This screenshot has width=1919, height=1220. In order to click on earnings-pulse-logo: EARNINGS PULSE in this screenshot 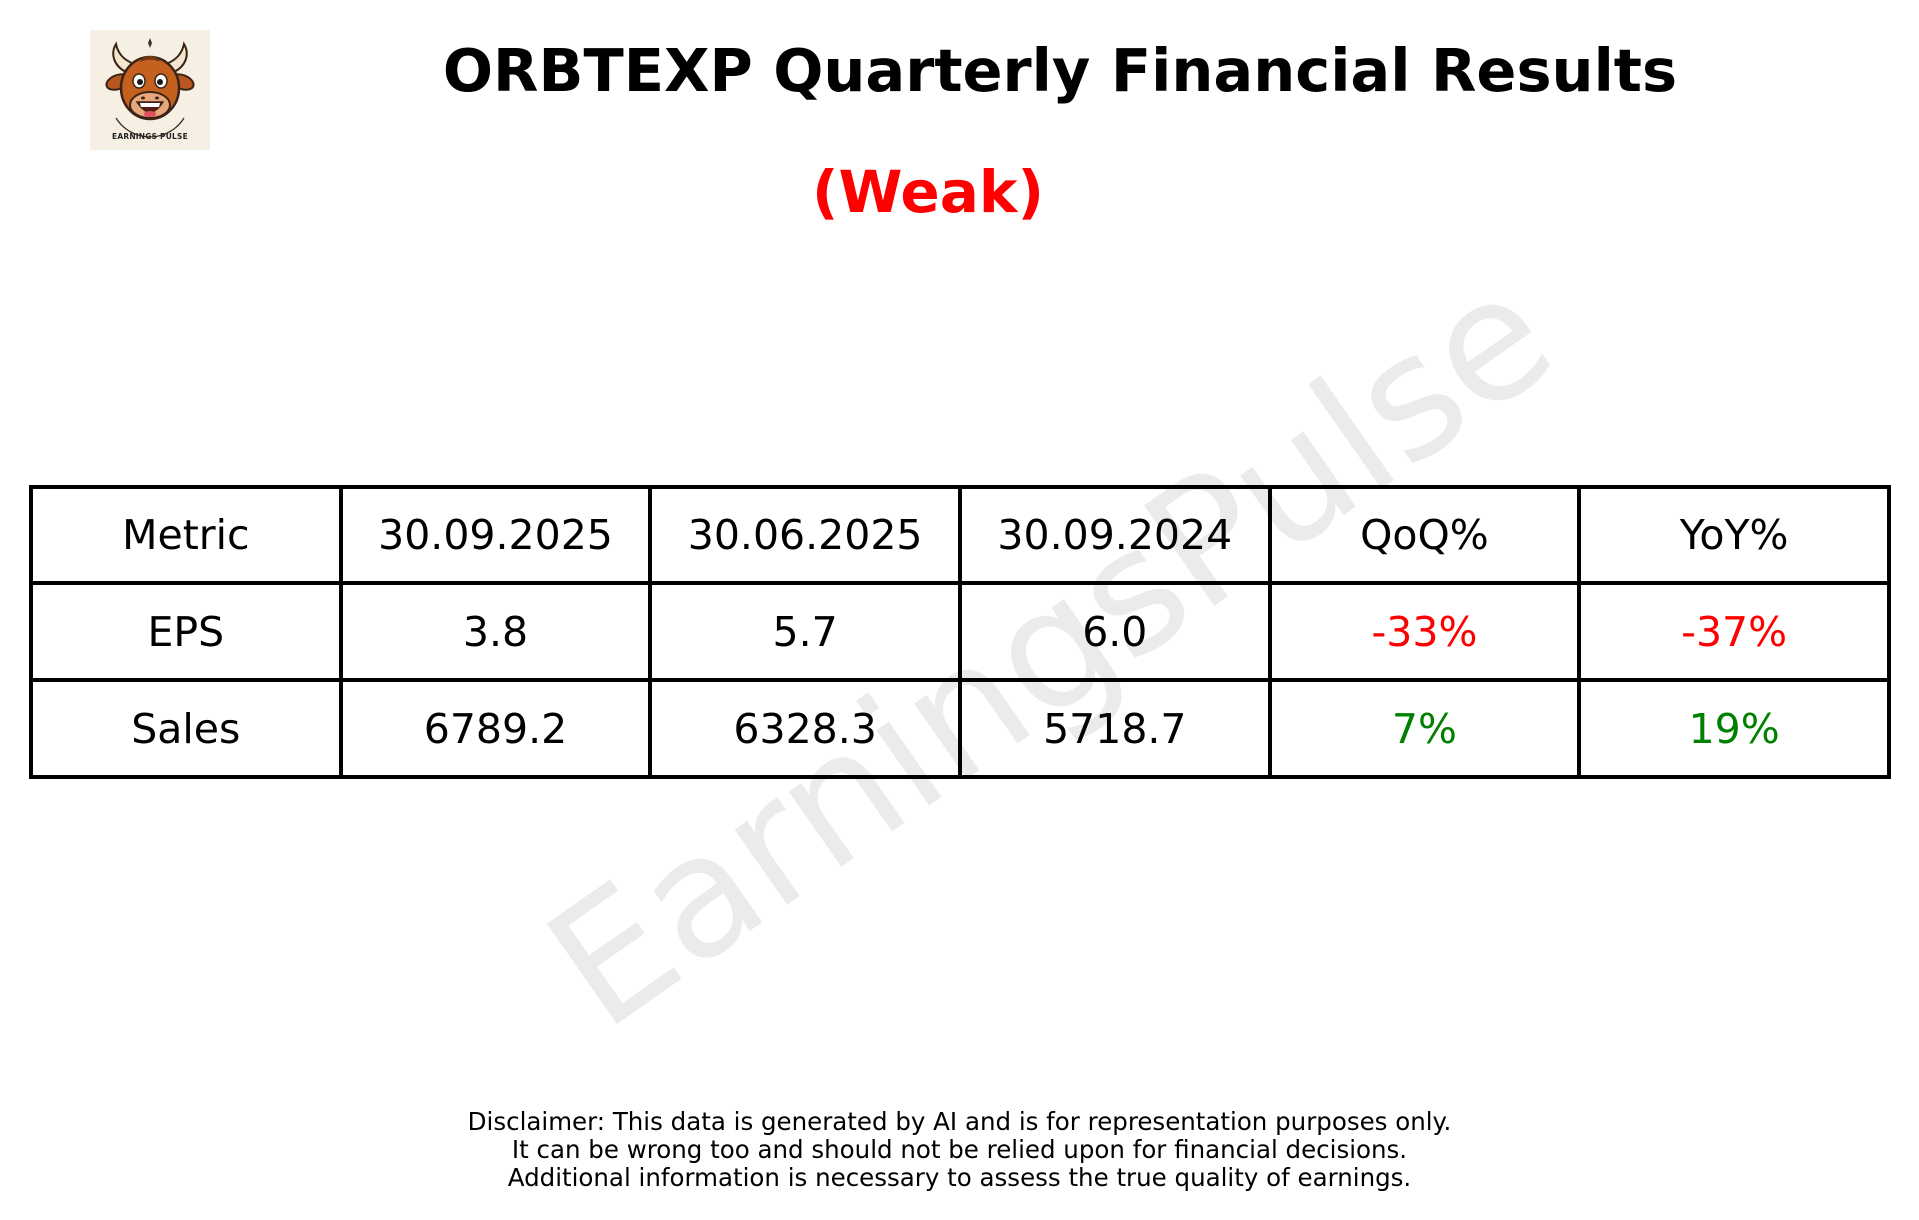, I will do `click(150, 90)`.